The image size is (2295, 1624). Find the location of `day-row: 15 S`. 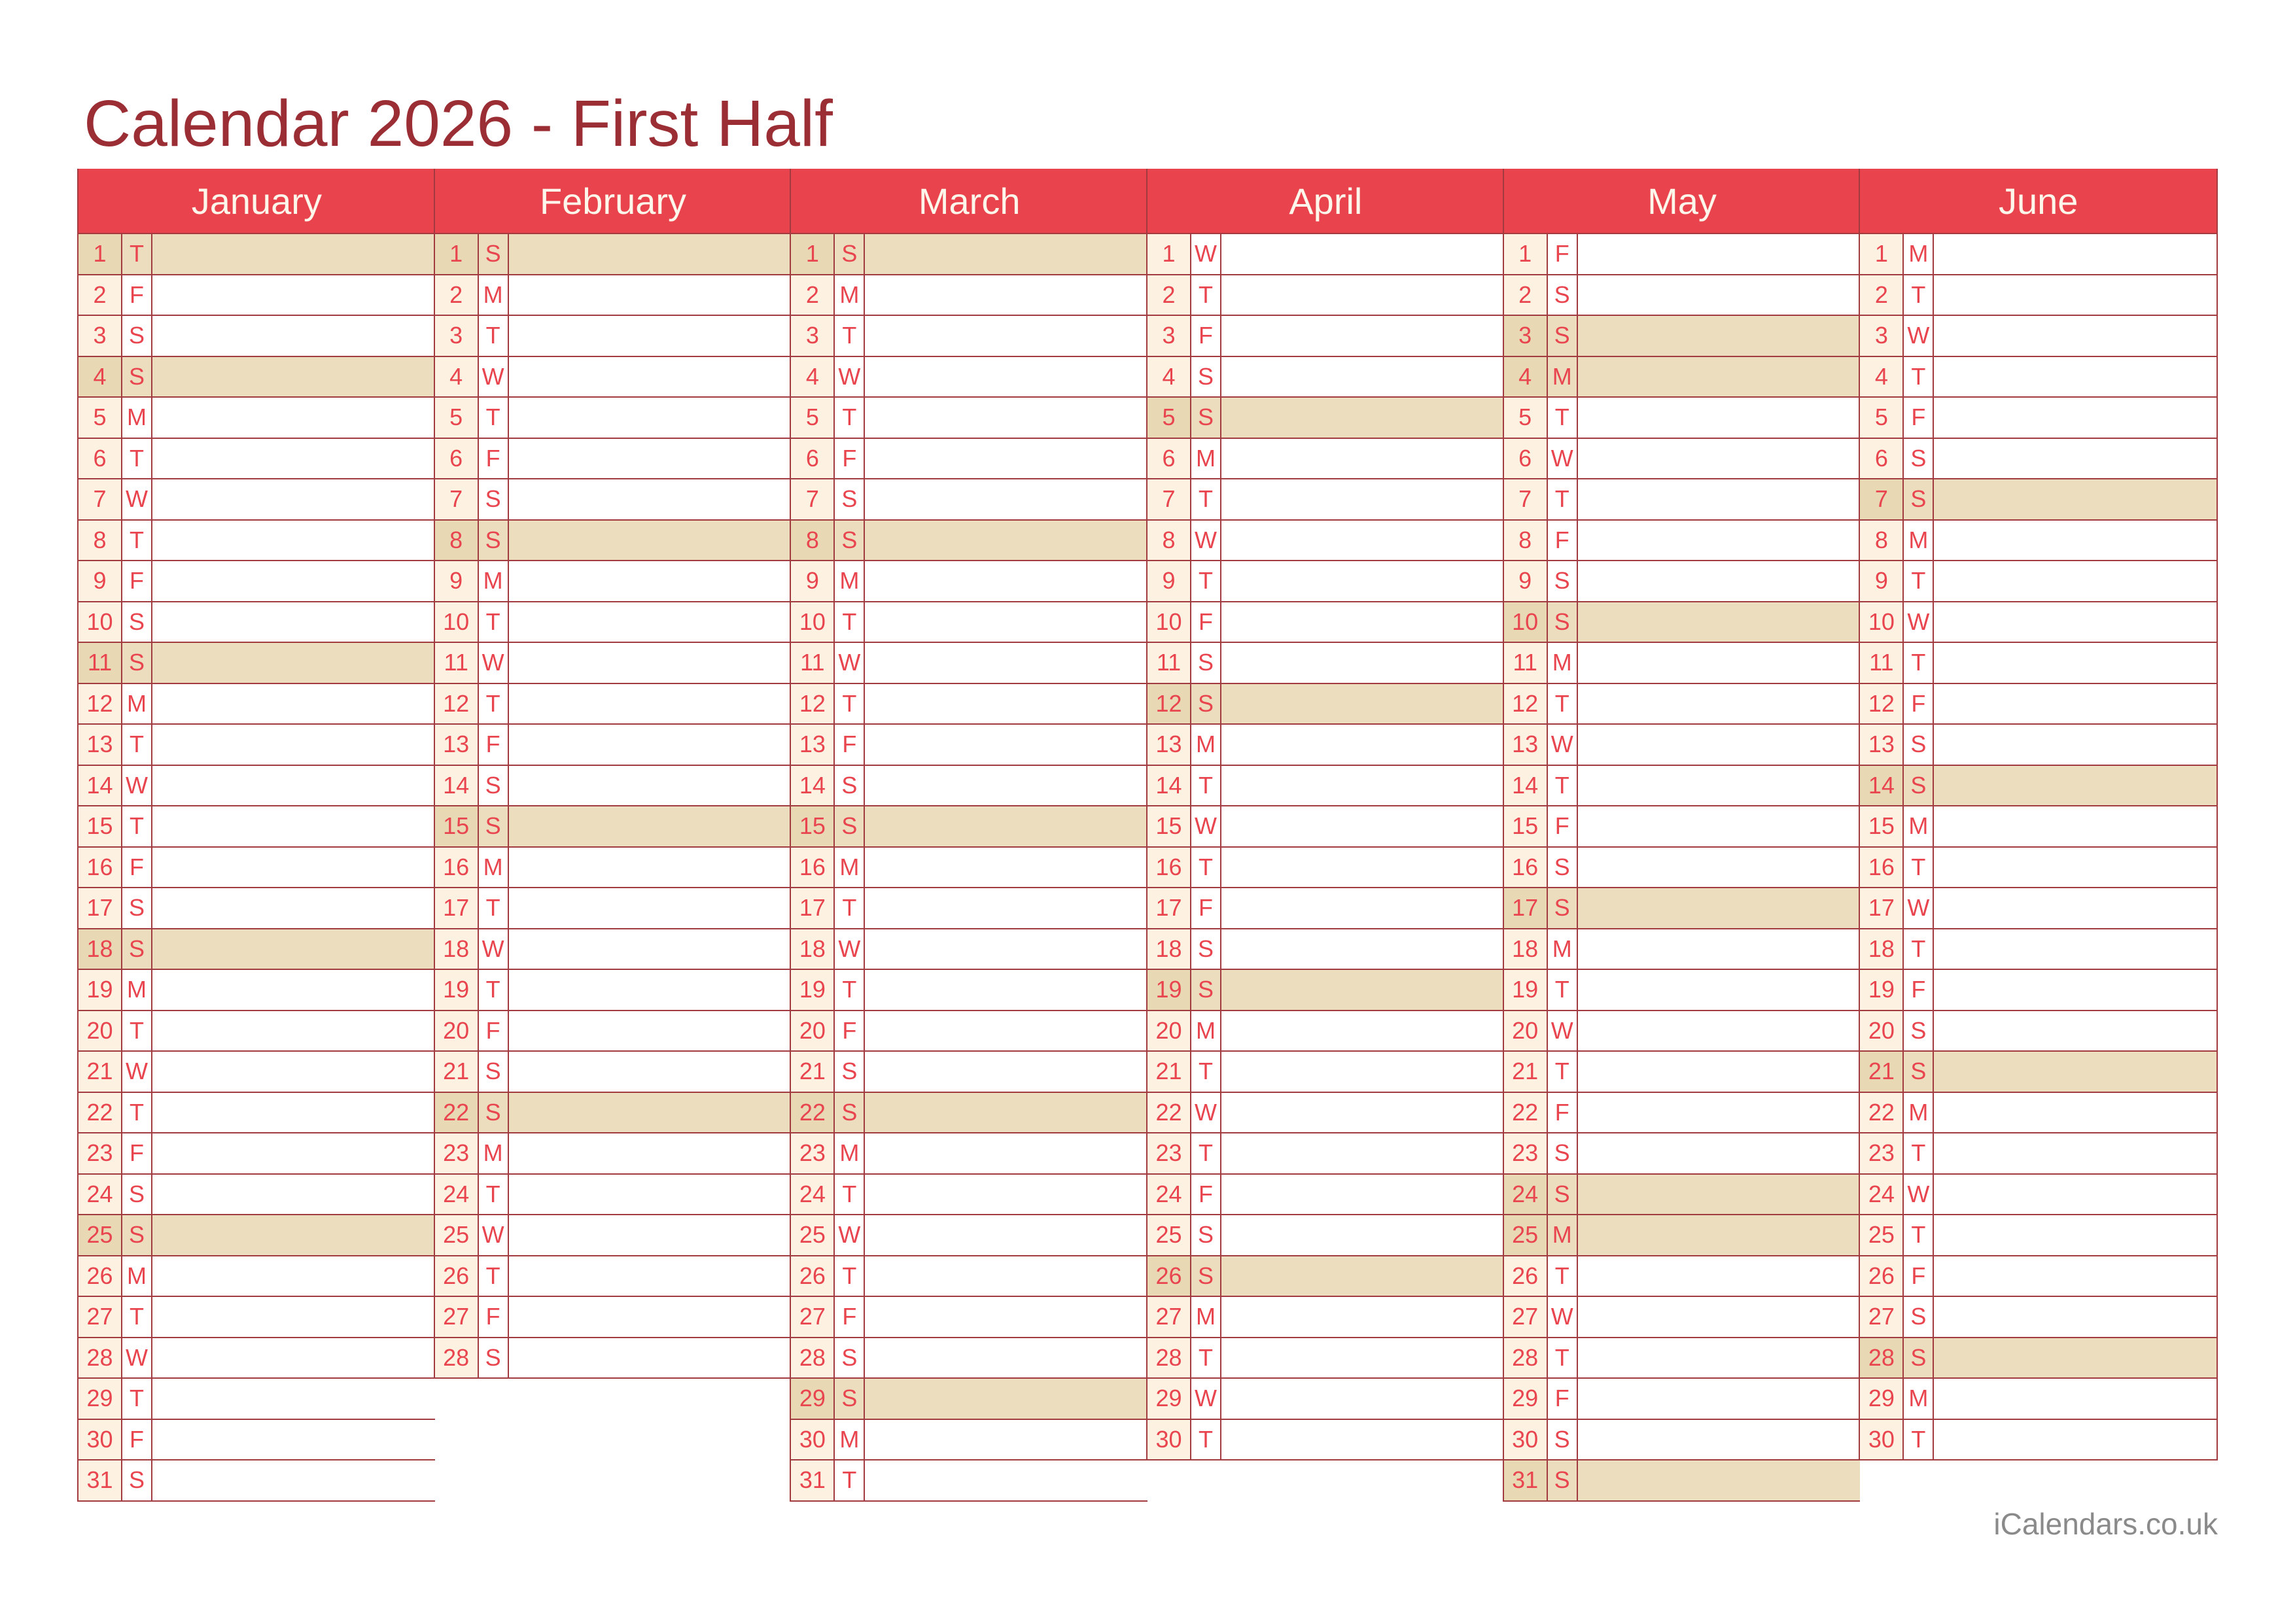

day-row: 15 S is located at coordinates (969, 827).